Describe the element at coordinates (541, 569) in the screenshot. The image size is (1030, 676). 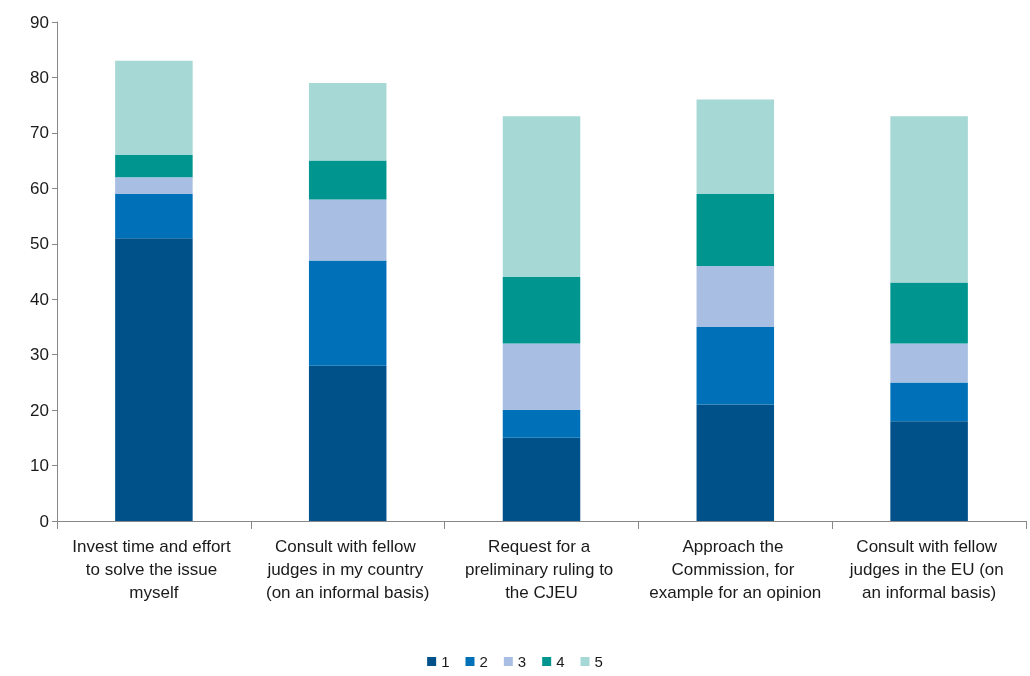
I see `x-tick-label: Request for a preliminary ruling to the CJEU` at that location.